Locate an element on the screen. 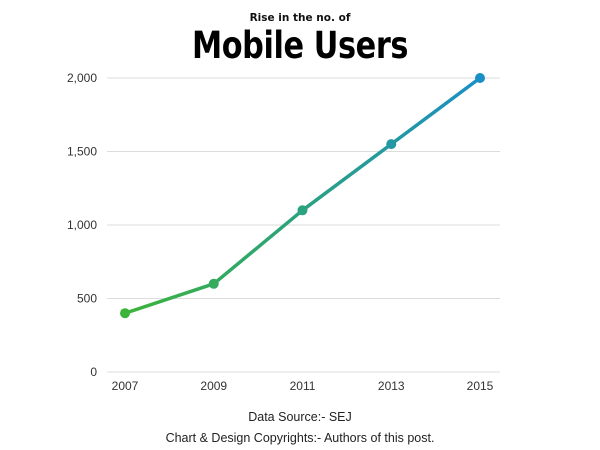  y-tick-label: 0 is located at coordinates (93, 372).